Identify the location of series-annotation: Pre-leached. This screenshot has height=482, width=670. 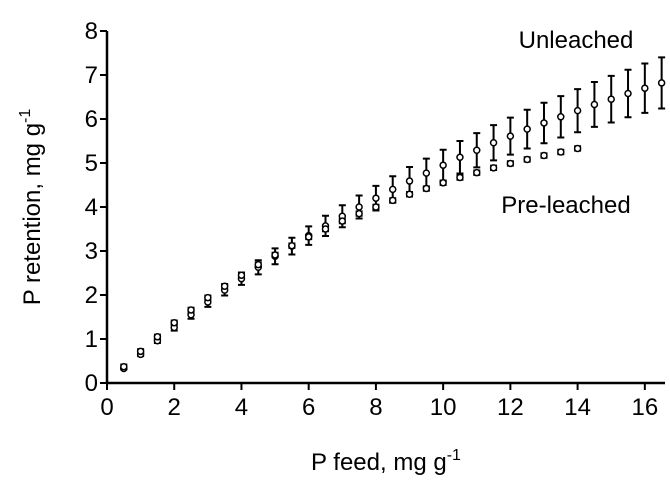
(565, 205).